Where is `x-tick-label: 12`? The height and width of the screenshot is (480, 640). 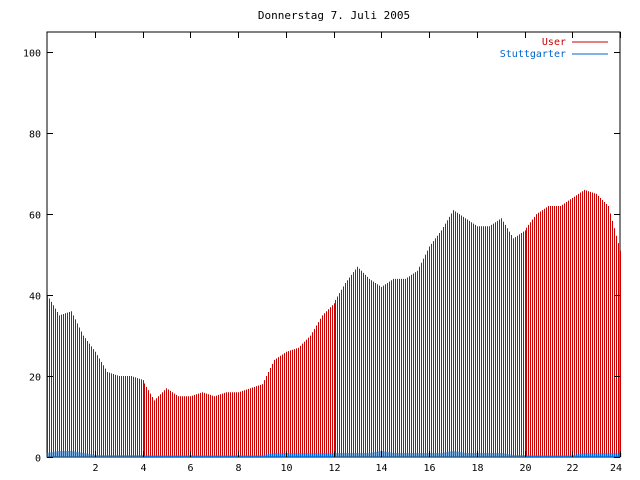 x-tick-label: 12 is located at coordinates (334, 468).